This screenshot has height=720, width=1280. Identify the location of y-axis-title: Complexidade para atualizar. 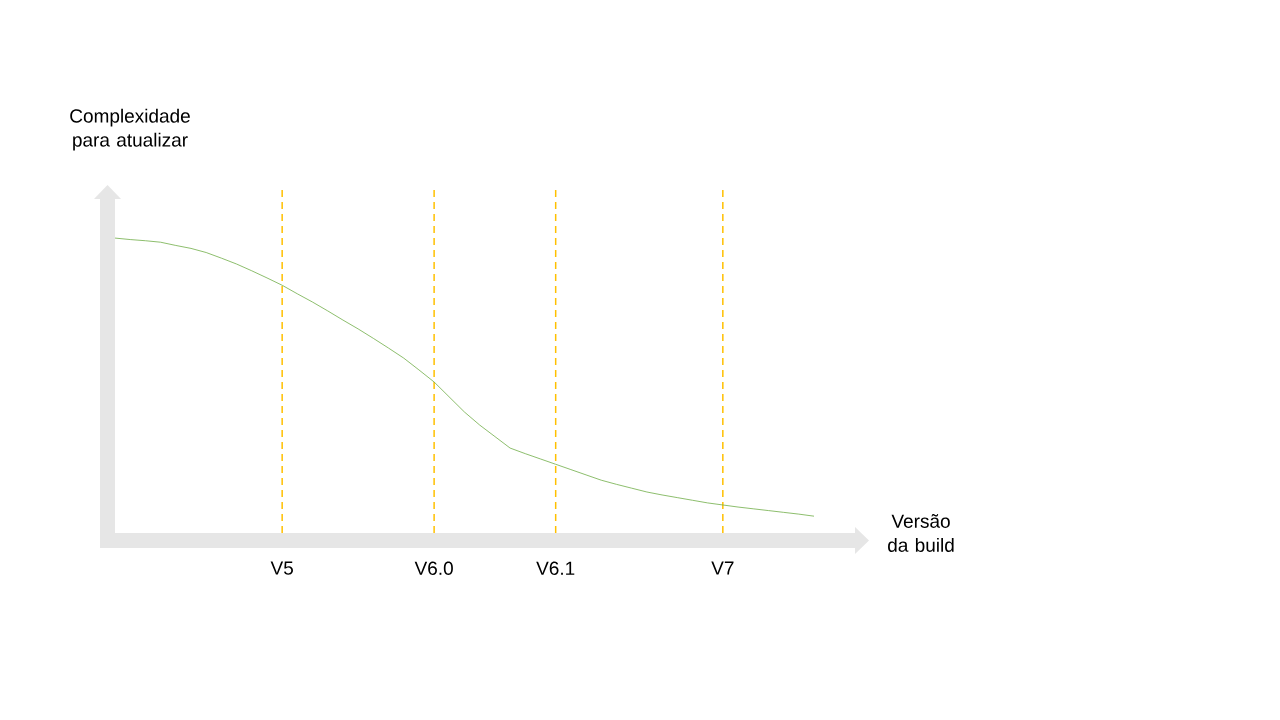
(130, 129).